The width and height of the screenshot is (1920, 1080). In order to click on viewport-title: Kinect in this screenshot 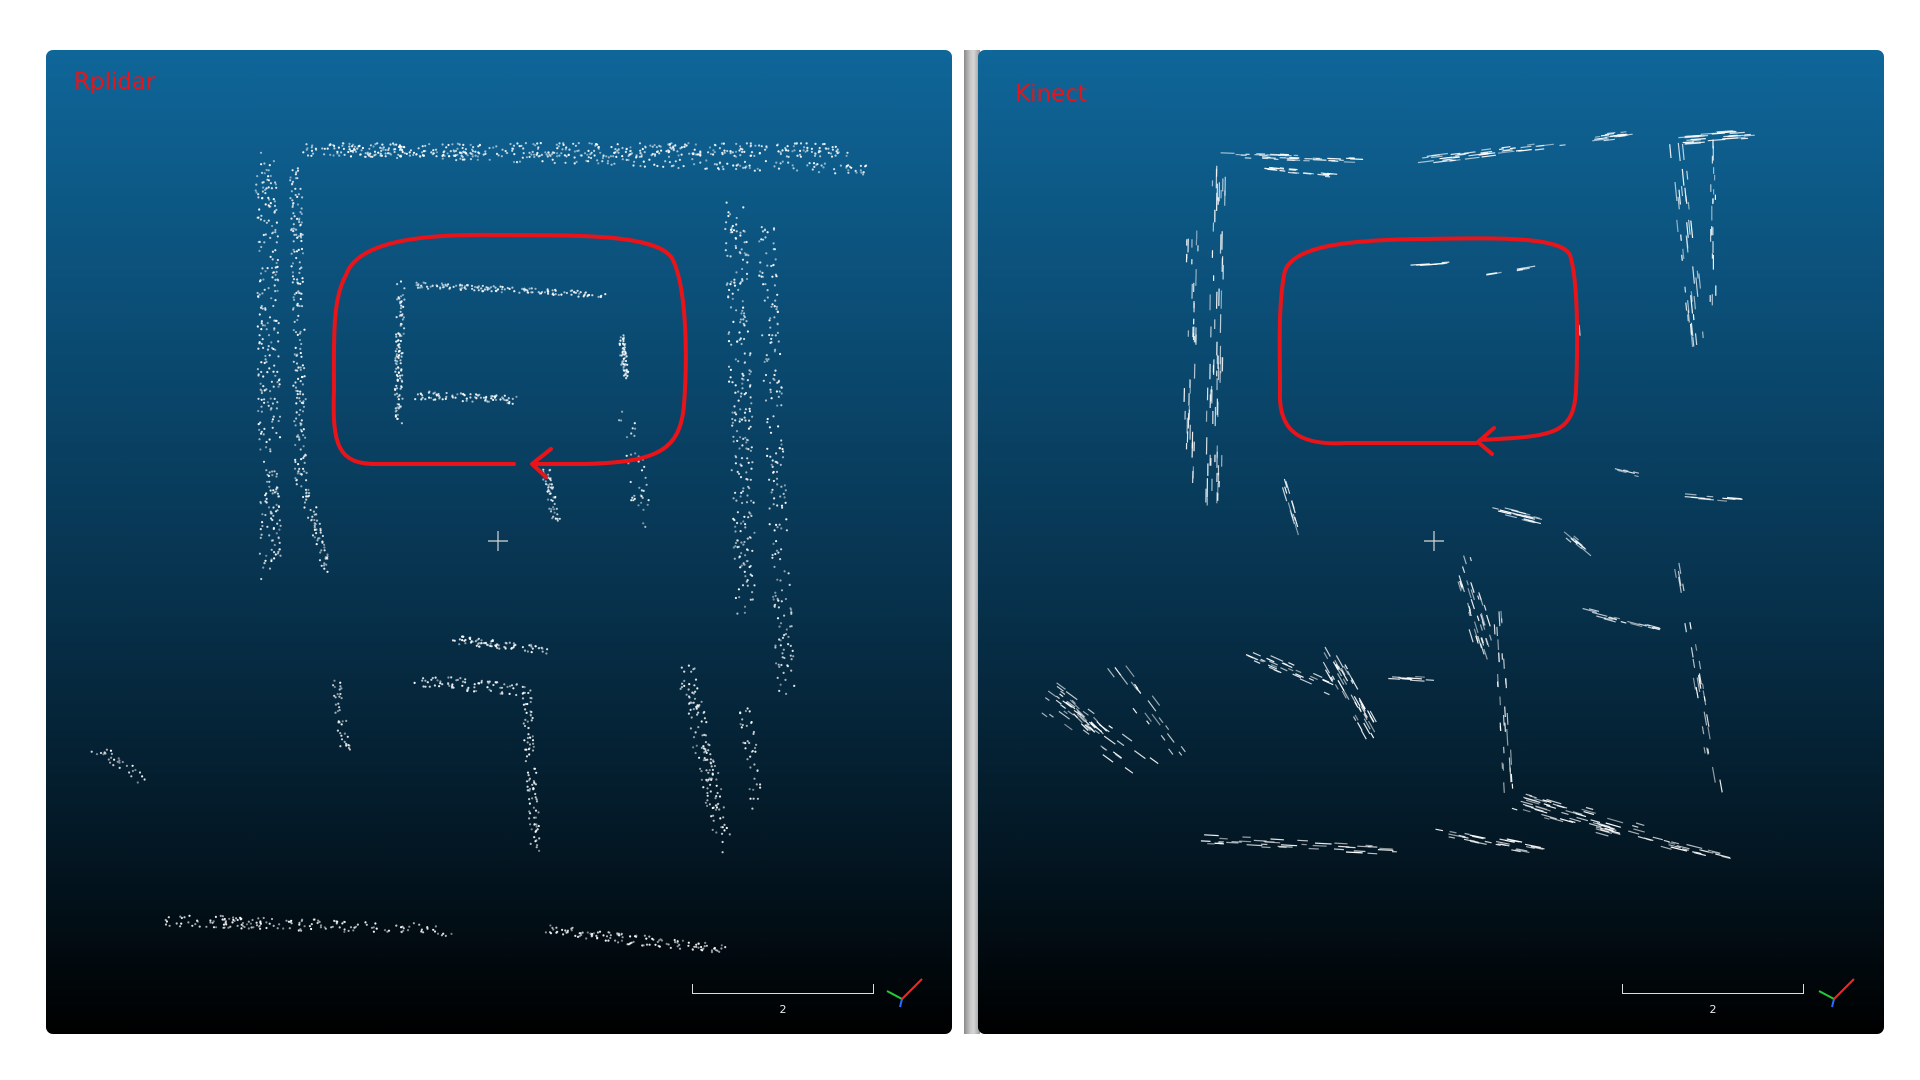, I will do `click(1051, 94)`.